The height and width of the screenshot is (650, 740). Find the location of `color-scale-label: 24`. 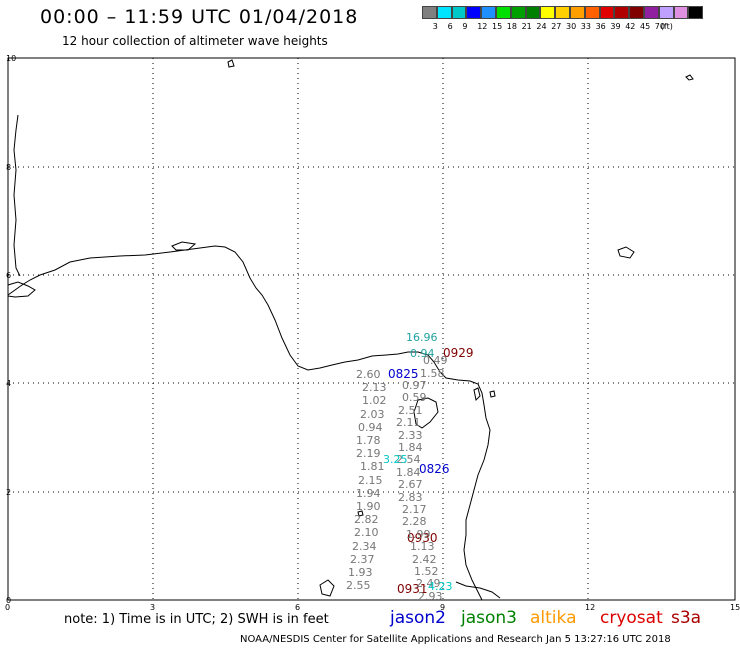

color-scale-label: 24 is located at coordinates (541, 26).